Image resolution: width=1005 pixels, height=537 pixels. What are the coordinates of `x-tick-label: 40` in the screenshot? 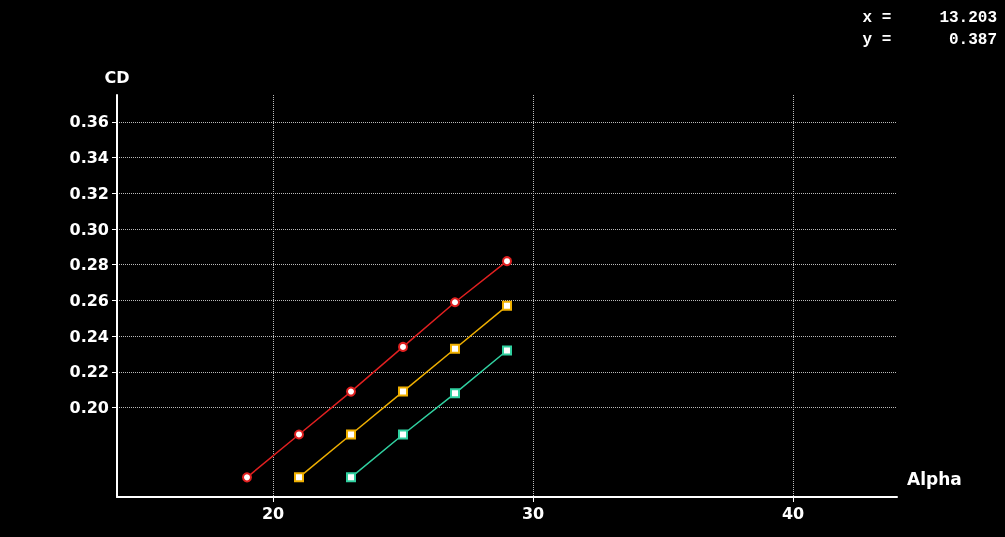 It's located at (793, 513).